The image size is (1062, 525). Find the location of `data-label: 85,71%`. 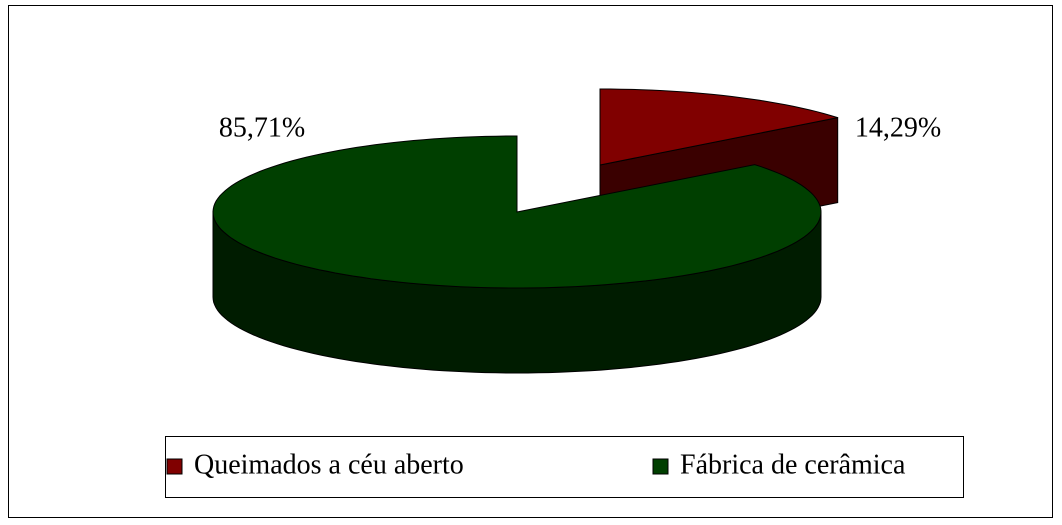

data-label: 85,71% is located at coordinates (262, 127).